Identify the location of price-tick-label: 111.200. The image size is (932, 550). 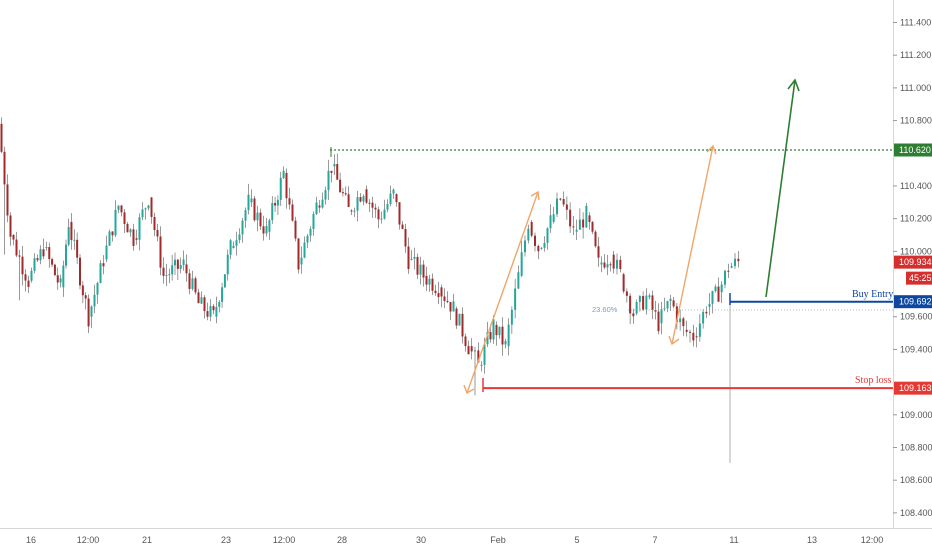
(915, 55).